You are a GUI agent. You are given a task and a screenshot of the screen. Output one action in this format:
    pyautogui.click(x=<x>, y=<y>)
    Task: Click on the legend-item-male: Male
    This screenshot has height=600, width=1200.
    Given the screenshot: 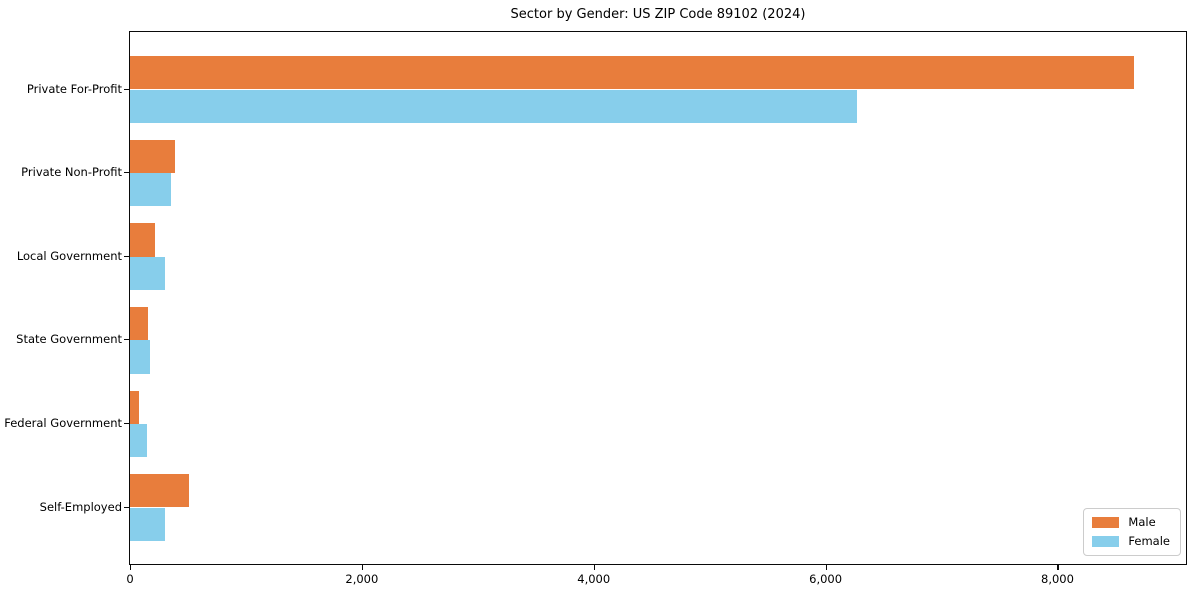 What is the action you would take?
    pyautogui.click(x=1131, y=522)
    